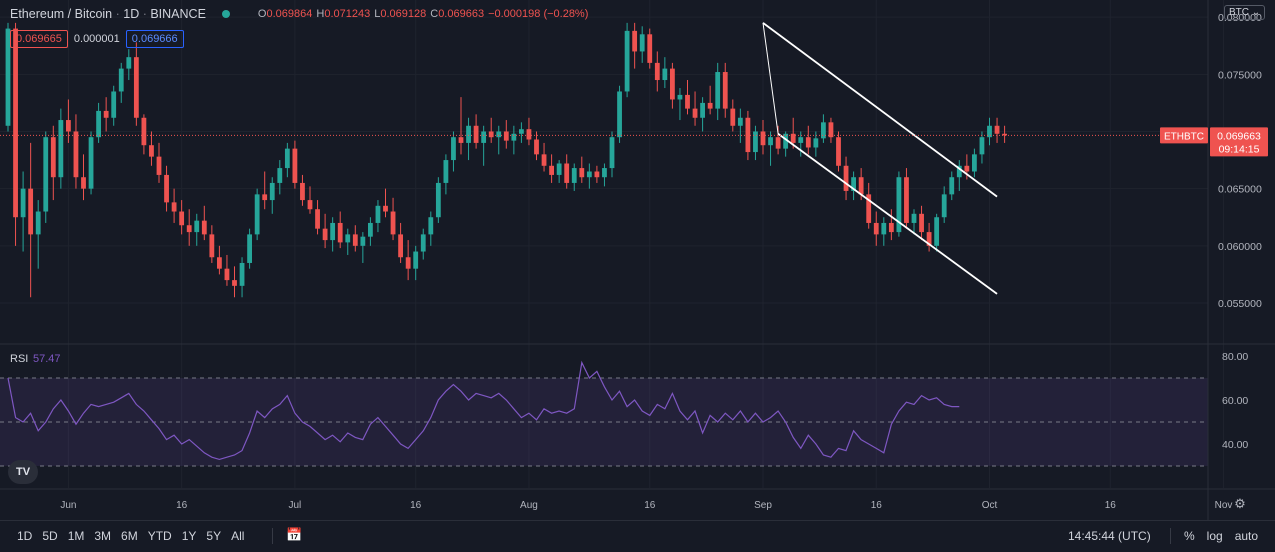 This screenshot has height=552, width=1275. Describe the element at coordinates (103, 536) in the screenshot. I see `timeframe-button: 3M` at that location.